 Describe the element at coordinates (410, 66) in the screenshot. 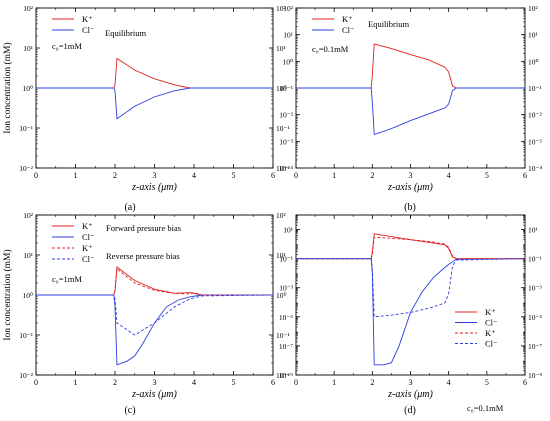

I see `series-line-k-plus` at that location.